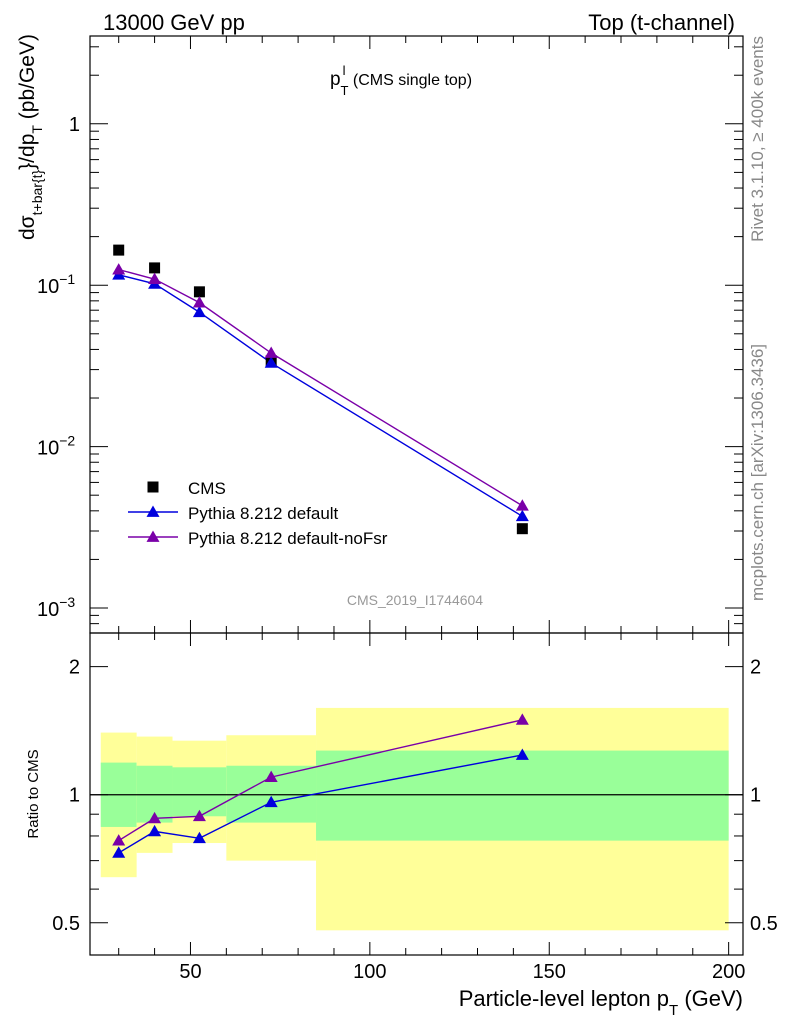 The image size is (786, 1024). Describe the element at coordinates (757, 139) in the screenshot. I see `rivet-version-label: Rivet 3.1.10, ≥ 400k events` at that location.